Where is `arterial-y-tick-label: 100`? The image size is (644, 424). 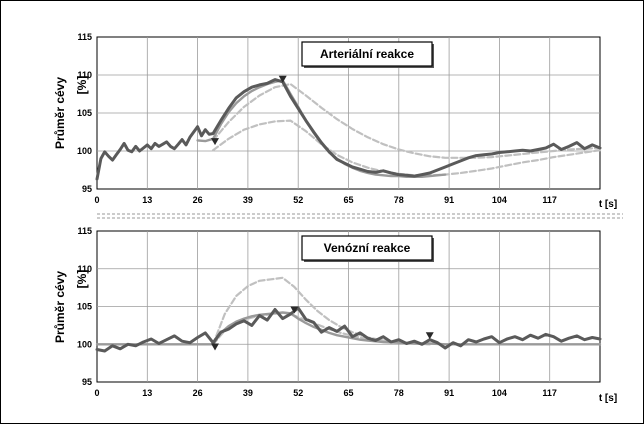
arterial-y-tick-label: 100 is located at coordinates (84, 151).